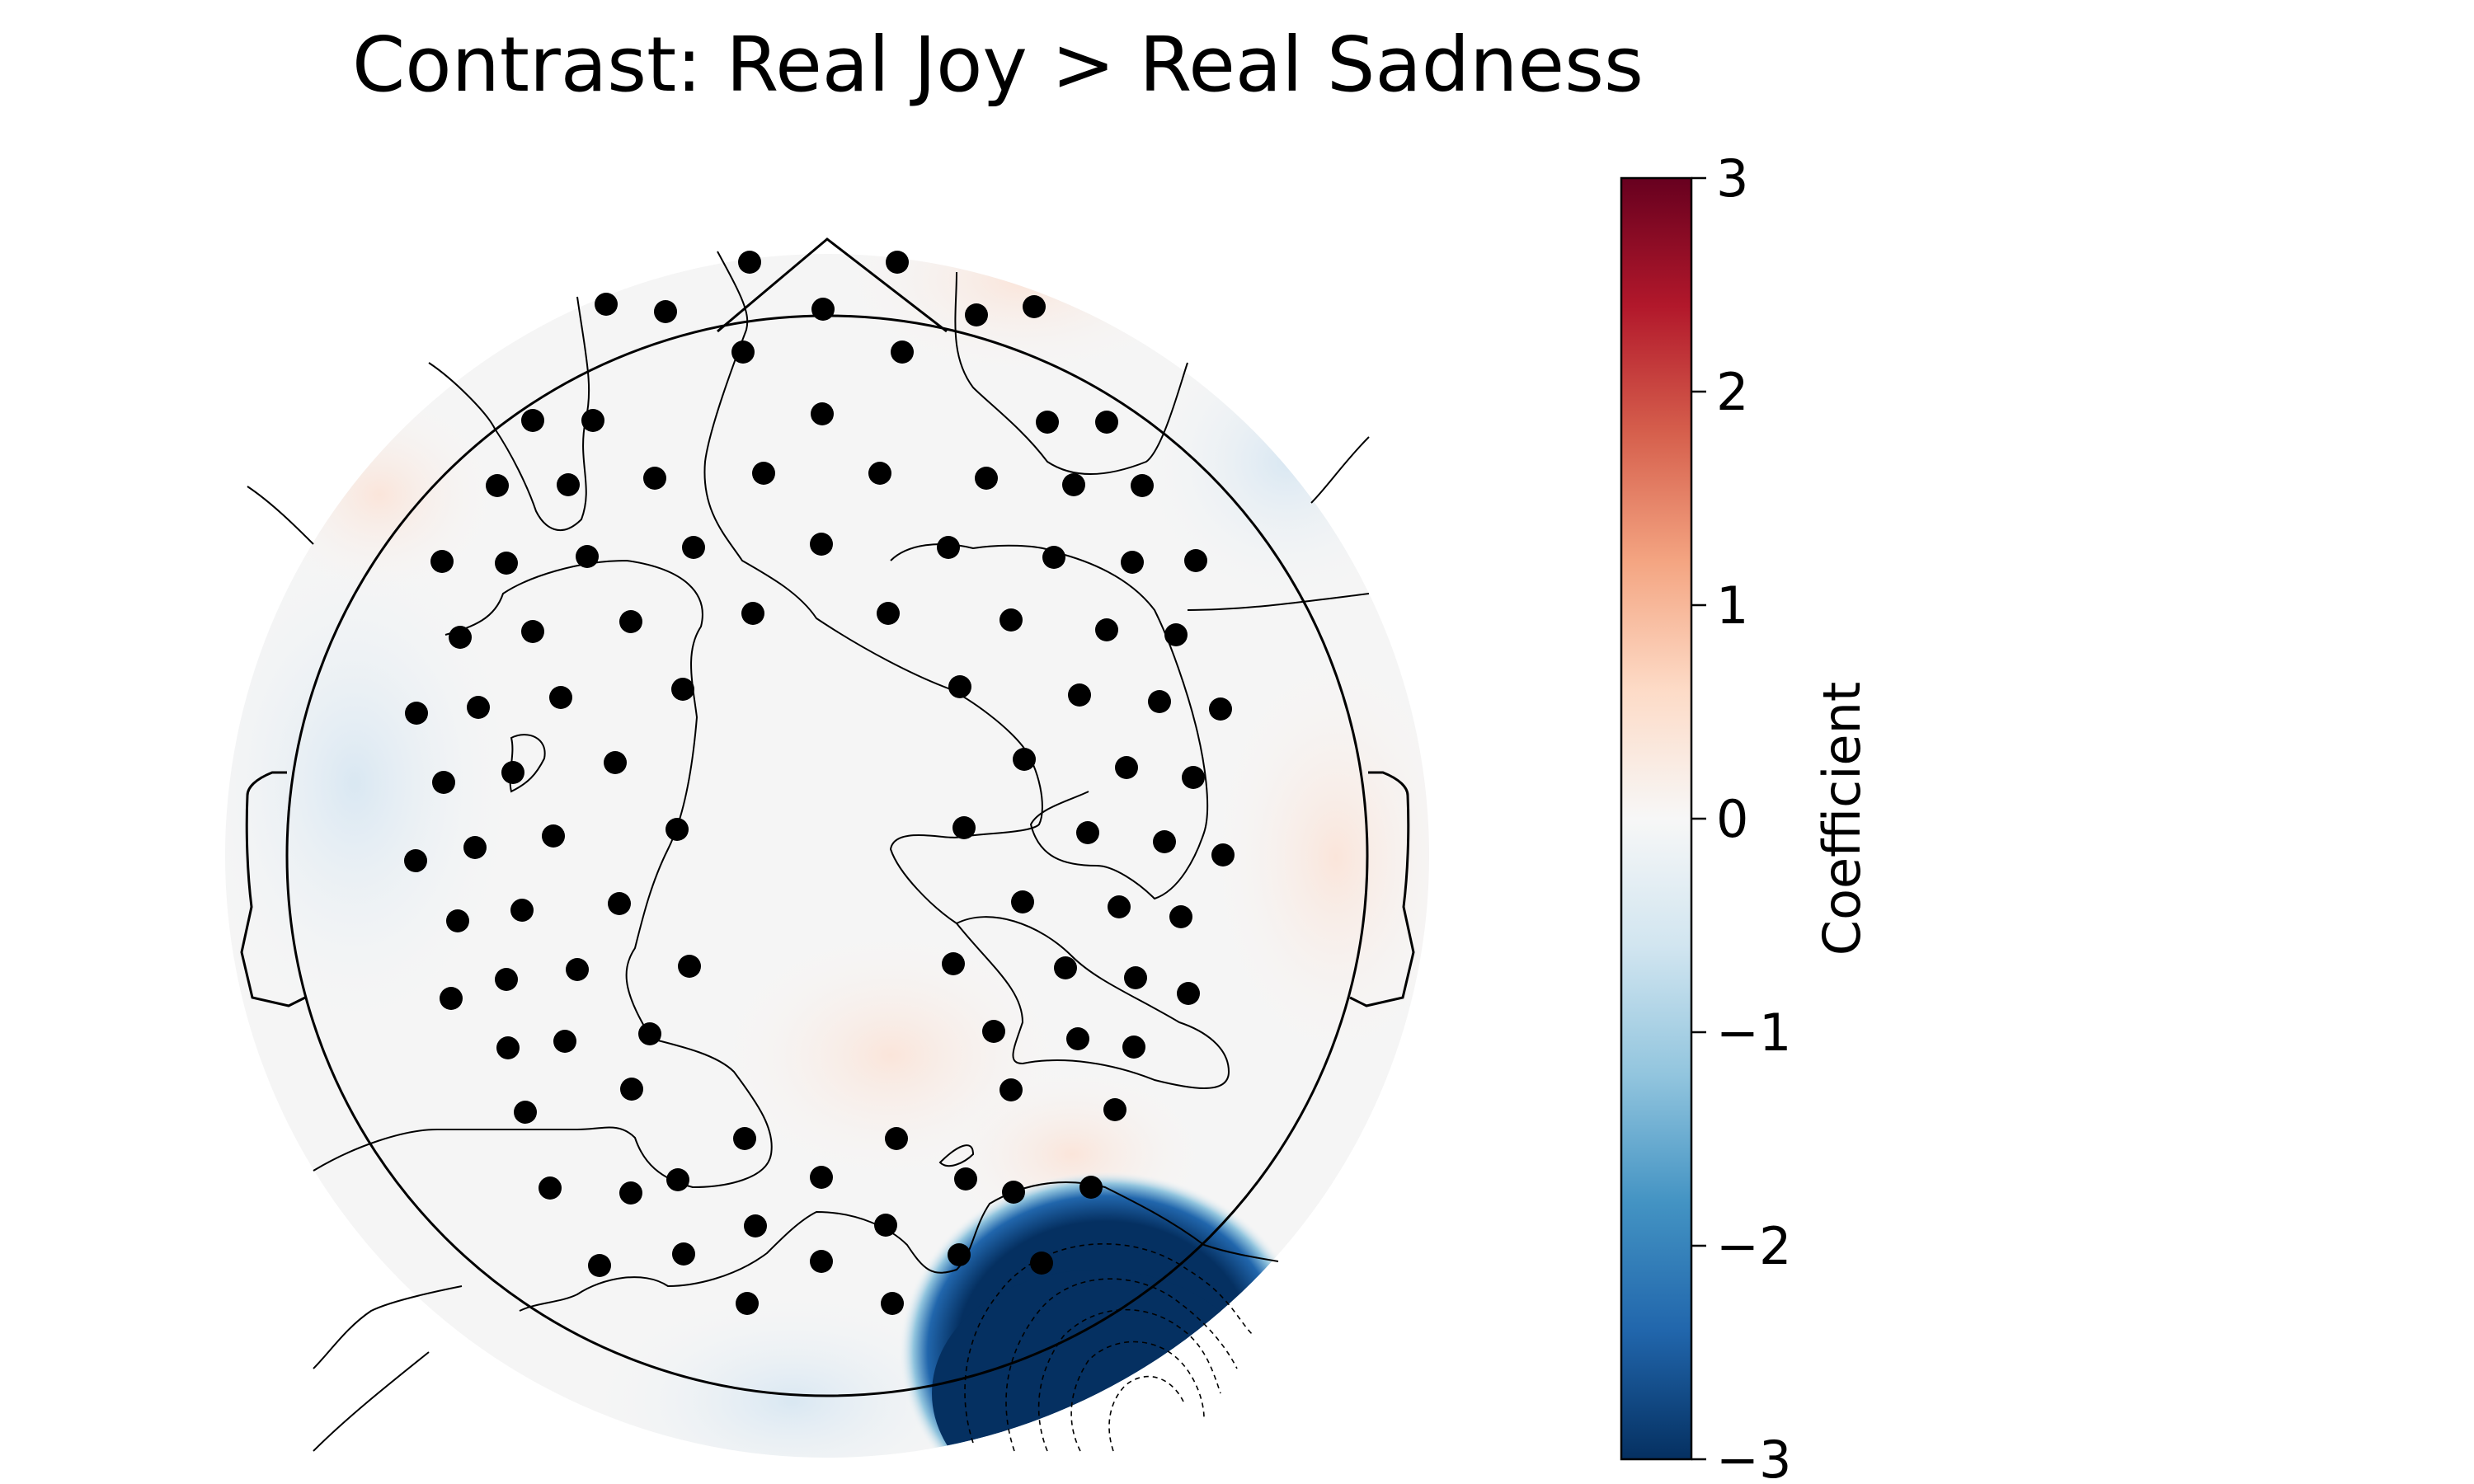  I want to click on chart-title: Contrast: Real Joy > Real Sadness, so click(998, 65).